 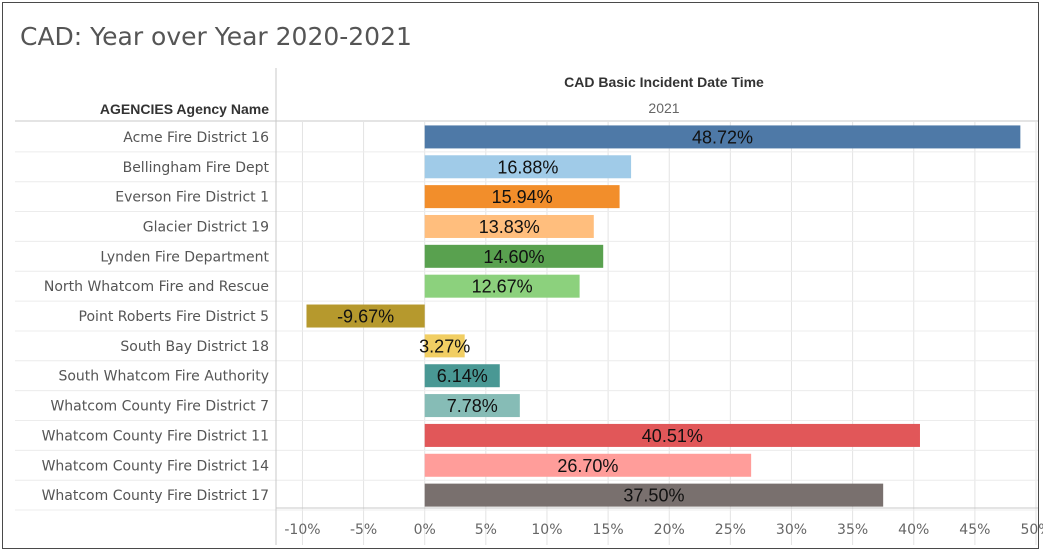 What do you see at coordinates (791, 530) in the screenshot?
I see `x-tick-label: 30%` at bounding box center [791, 530].